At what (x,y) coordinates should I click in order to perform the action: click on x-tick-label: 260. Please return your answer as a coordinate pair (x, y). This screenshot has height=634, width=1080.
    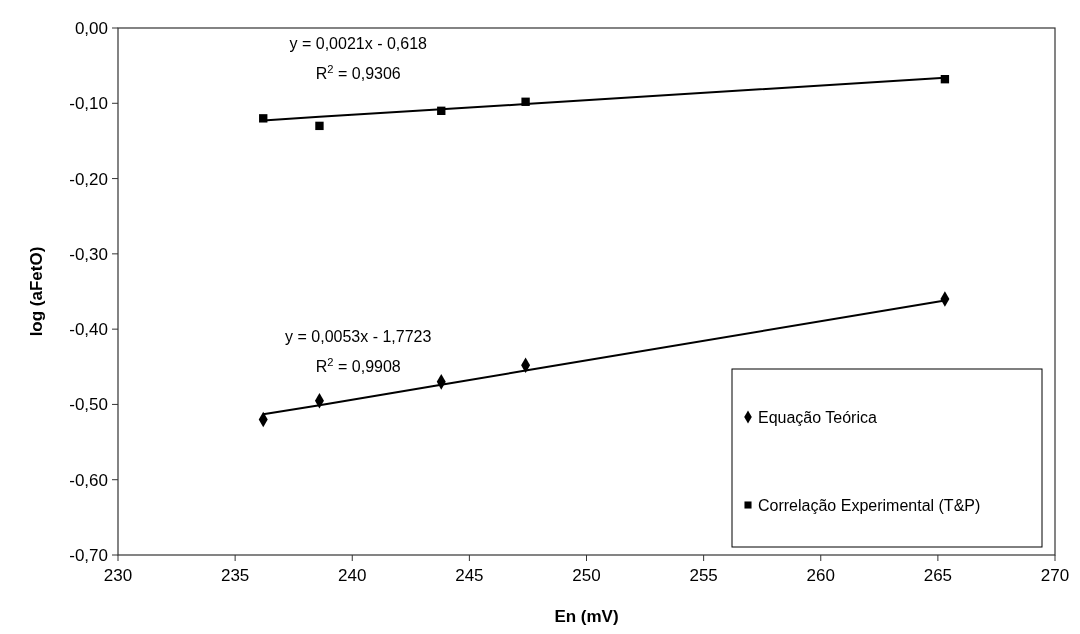
    Looking at the image, I should click on (820, 575).